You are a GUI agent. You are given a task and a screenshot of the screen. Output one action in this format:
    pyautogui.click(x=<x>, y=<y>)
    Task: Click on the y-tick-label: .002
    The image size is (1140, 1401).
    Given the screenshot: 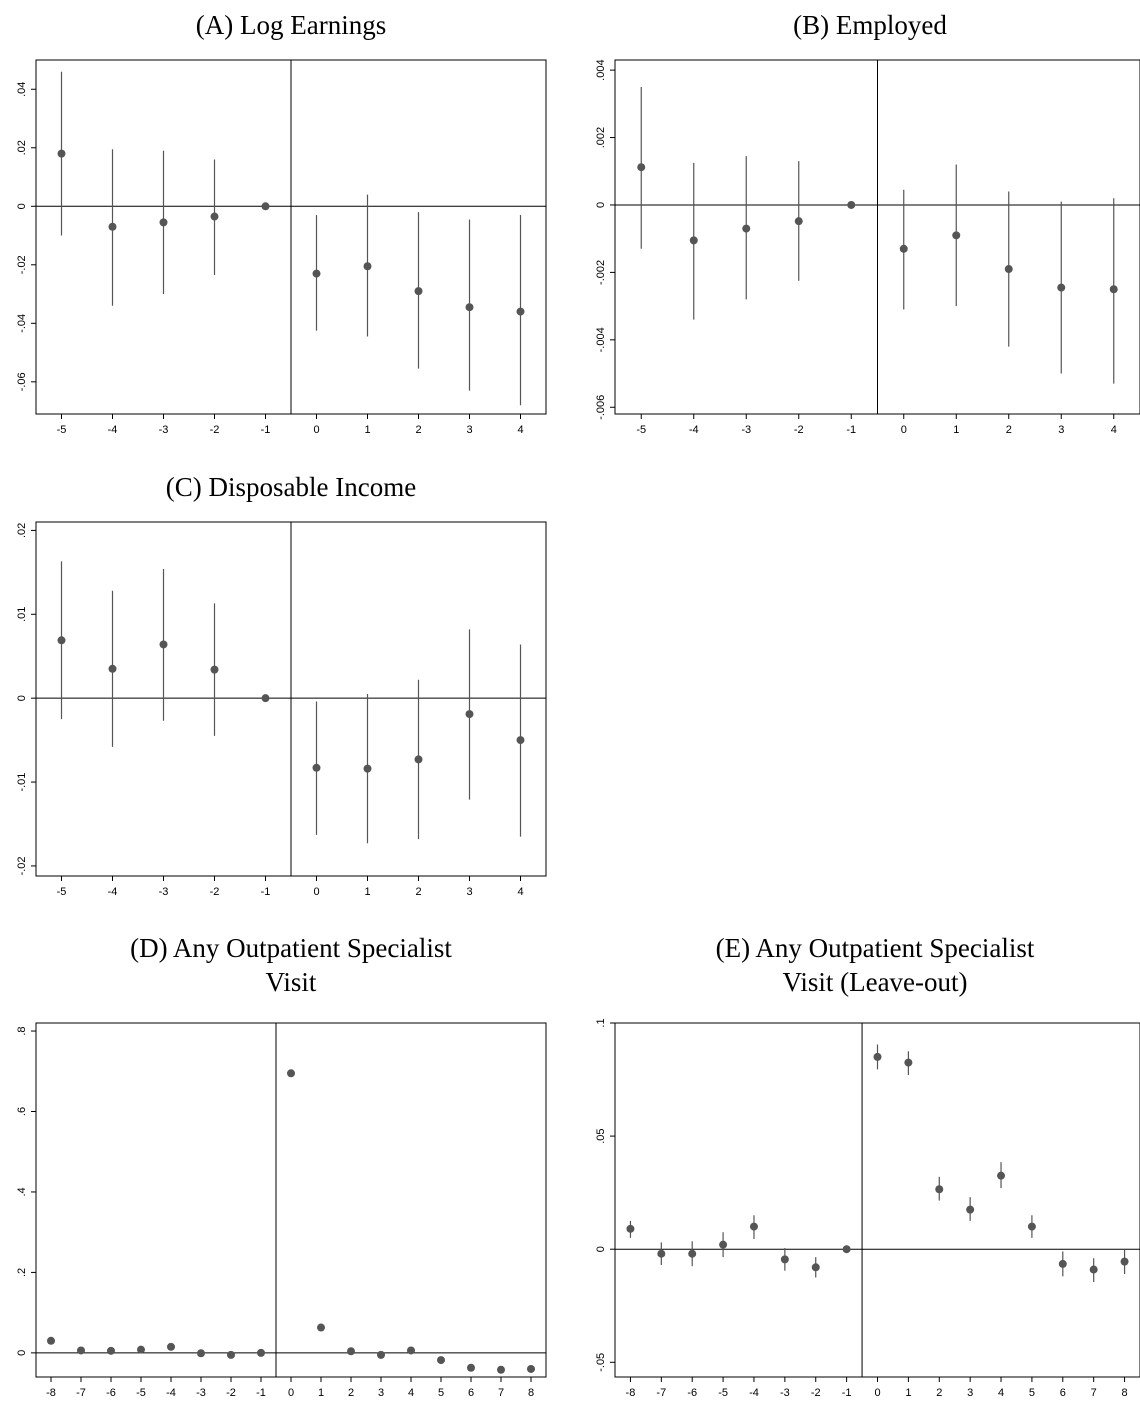 What is the action you would take?
    pyautogui.click(x=601, y=137)
    